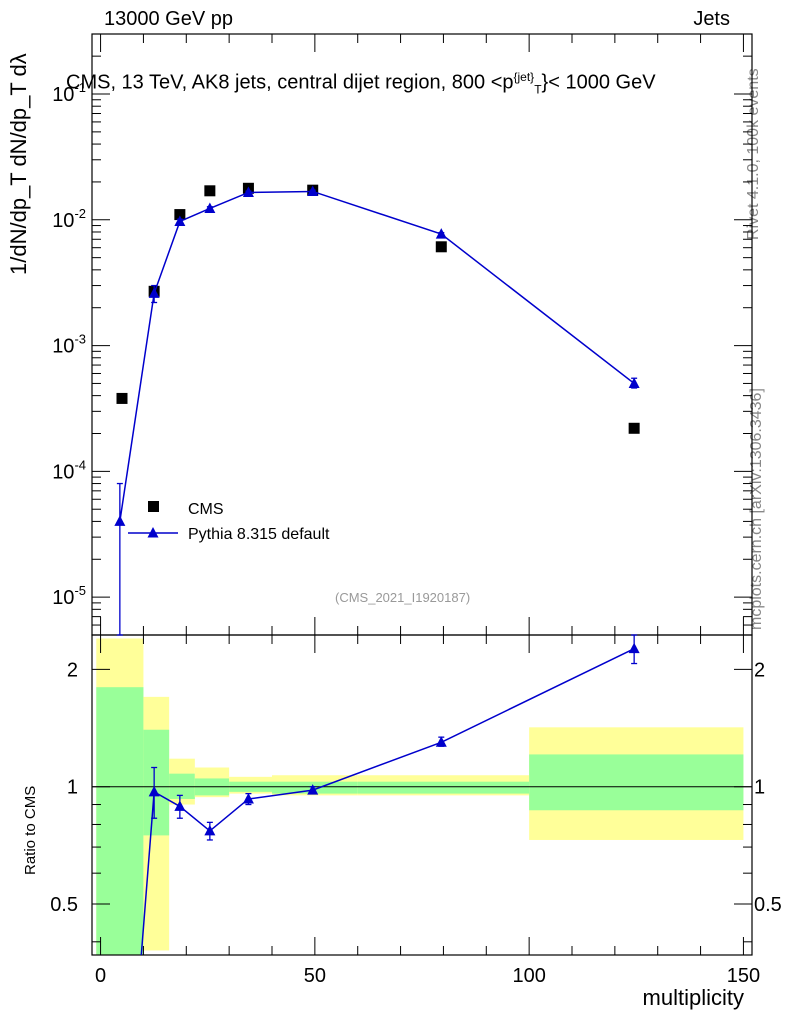 Image resolution: width=786 pixels, height=1024 pixels. Describe the element at coordinates (69, 345) in the screenshot. I see `main-y-tick-label-2: 10⁻³` at that location.